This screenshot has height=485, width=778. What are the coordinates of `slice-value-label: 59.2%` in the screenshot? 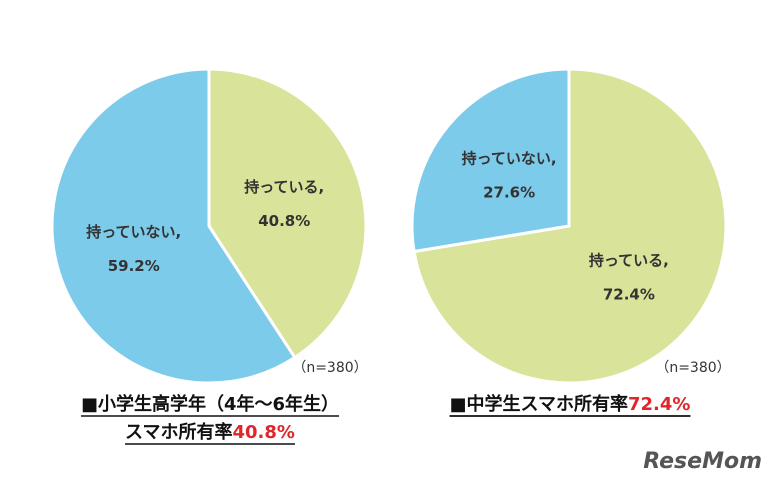 It's located at (134, 266).